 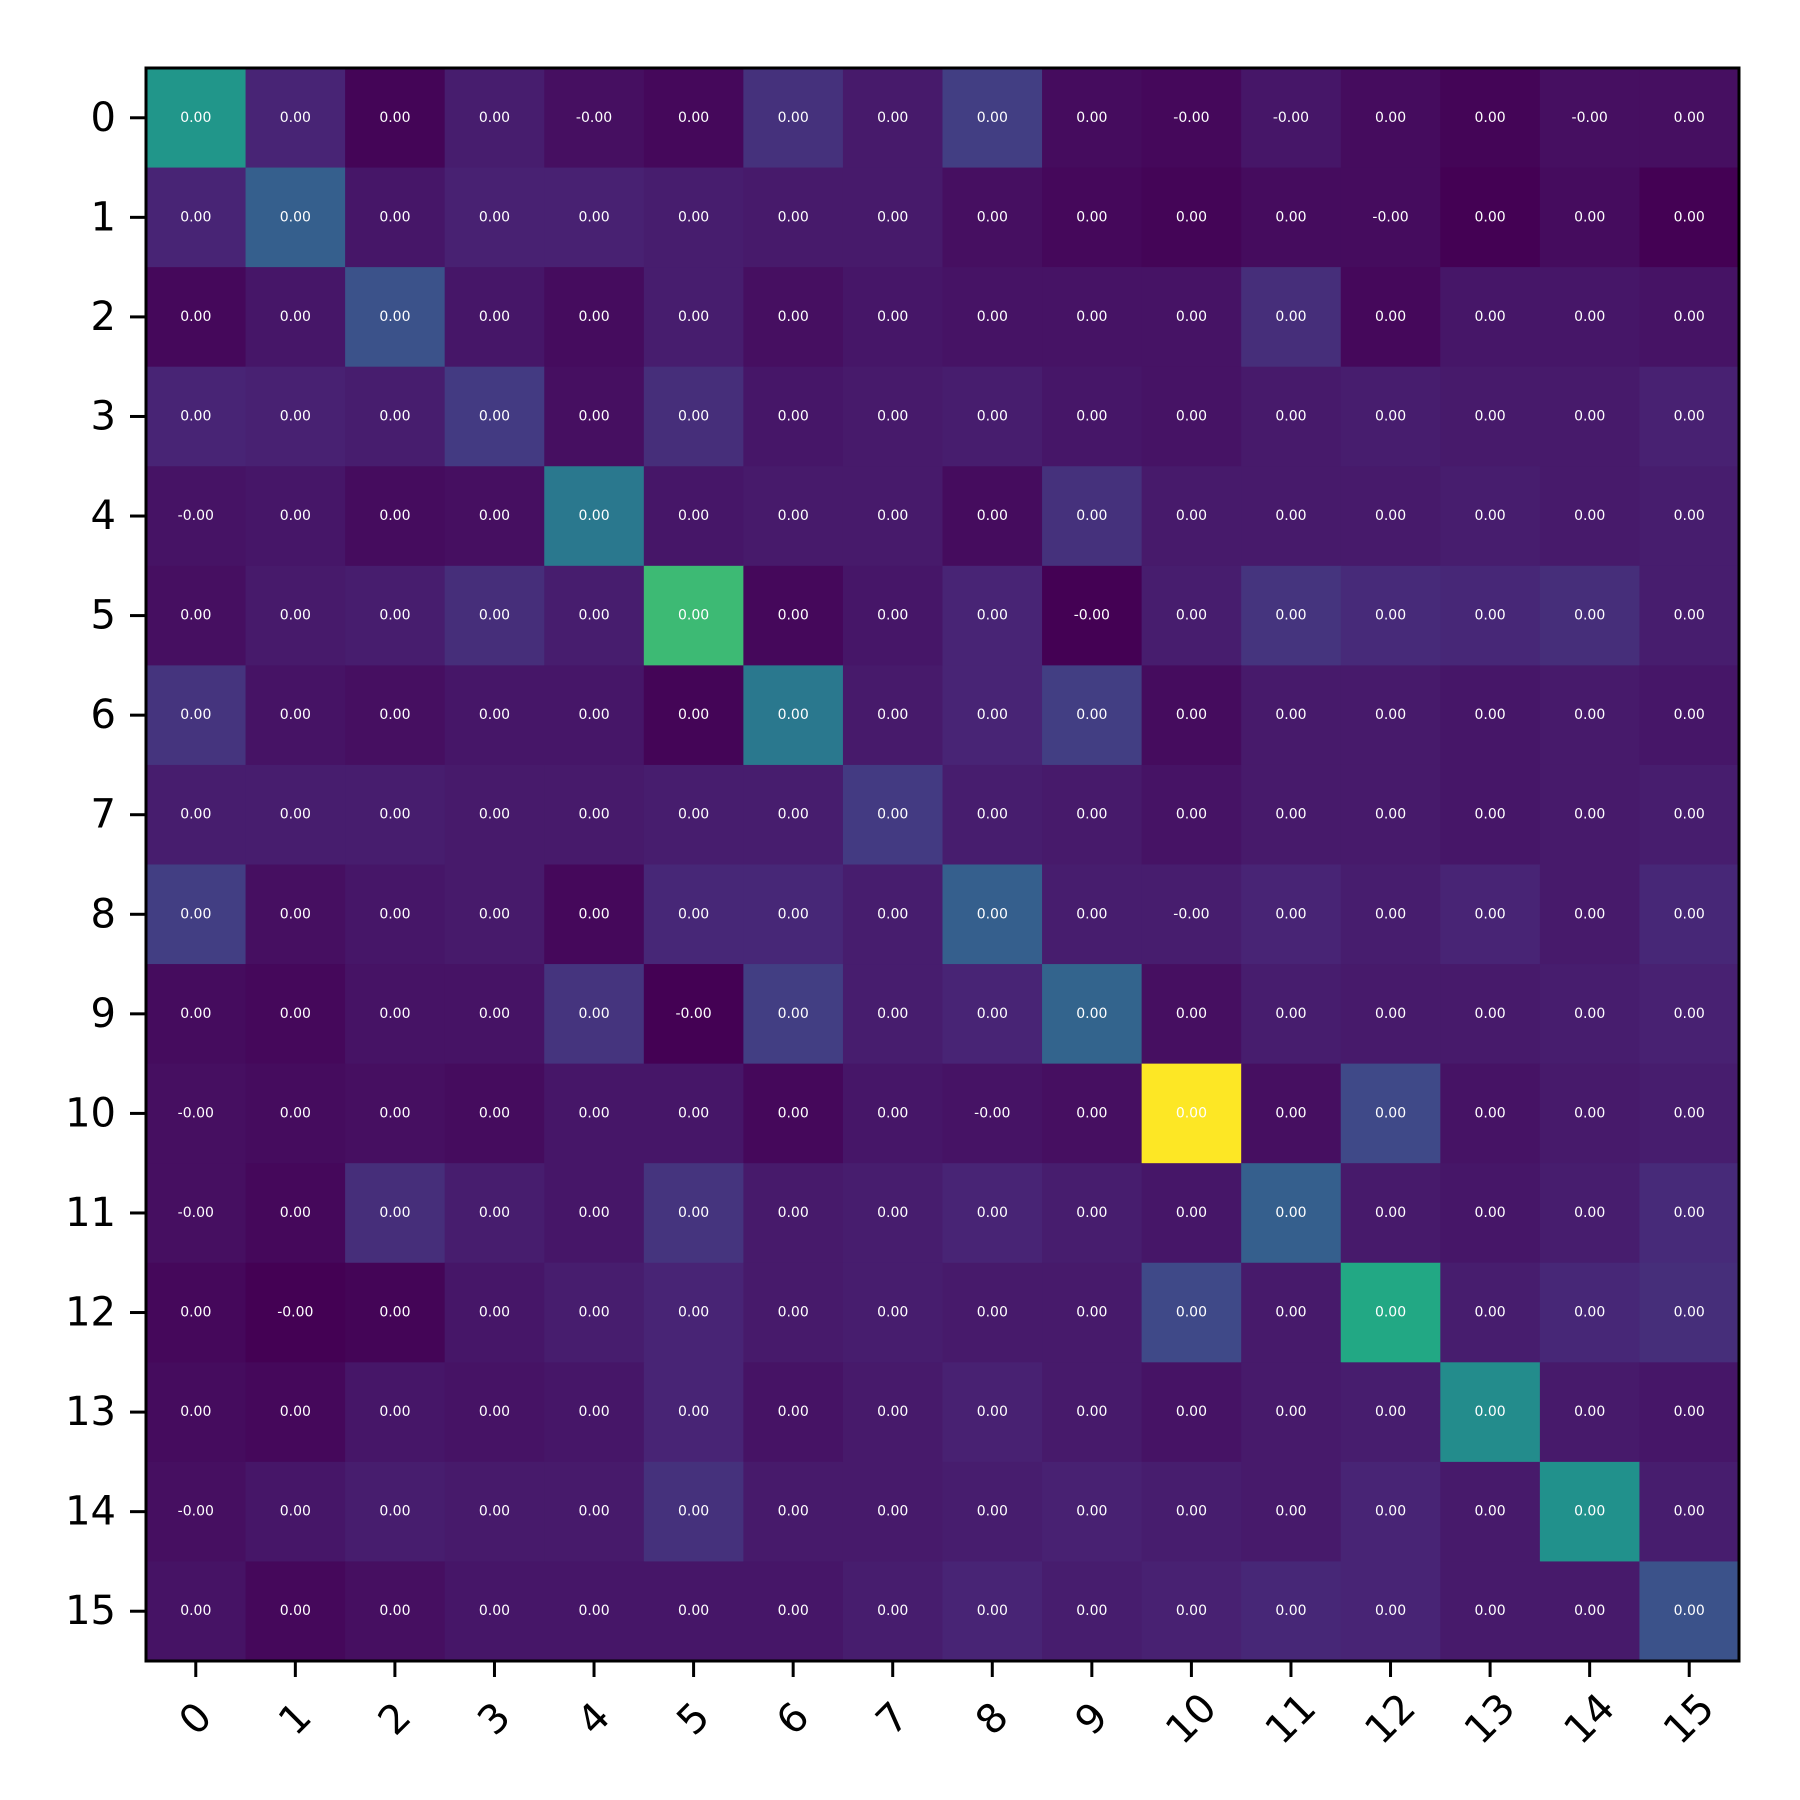 I want to click on heatmap-cell-r0-c12, so click(x=1390, y=118).